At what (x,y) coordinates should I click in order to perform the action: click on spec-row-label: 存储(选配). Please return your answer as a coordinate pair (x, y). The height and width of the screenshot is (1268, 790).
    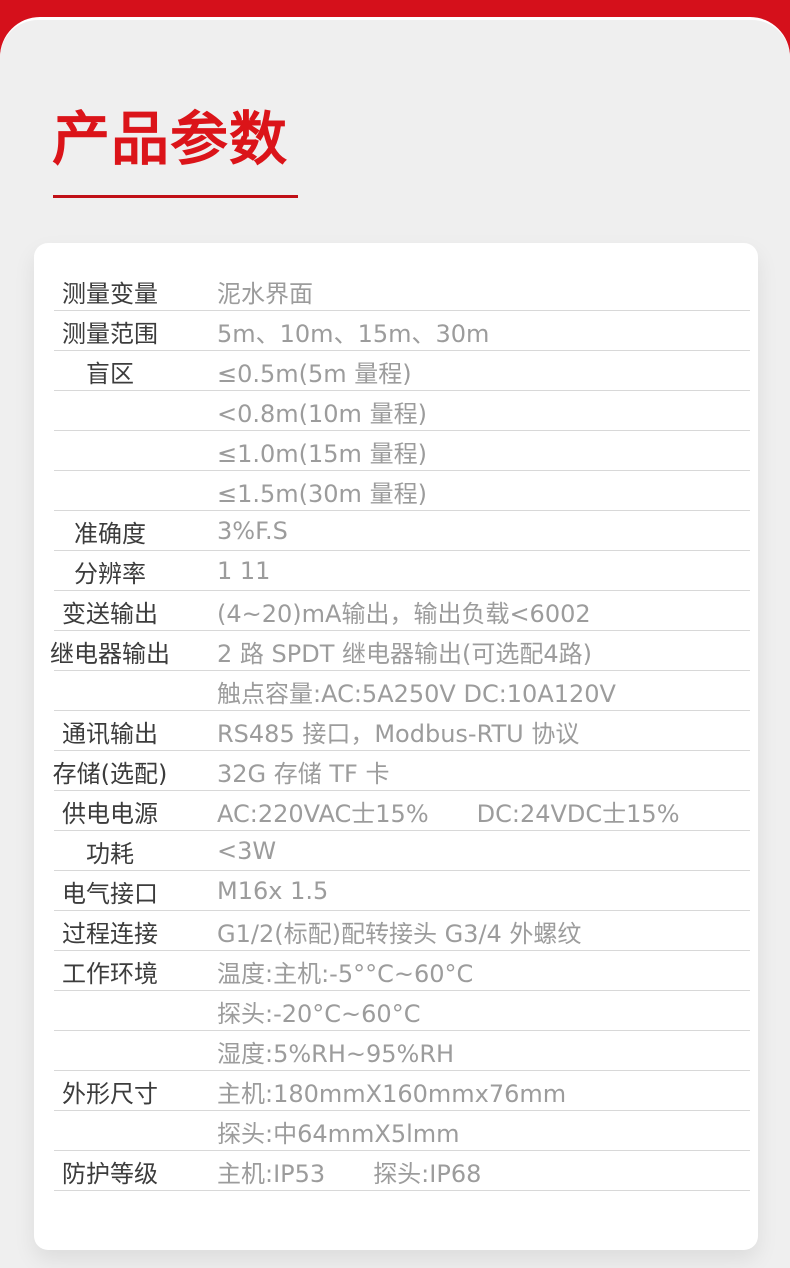
    Looking at the image, I should click on (110, 773).